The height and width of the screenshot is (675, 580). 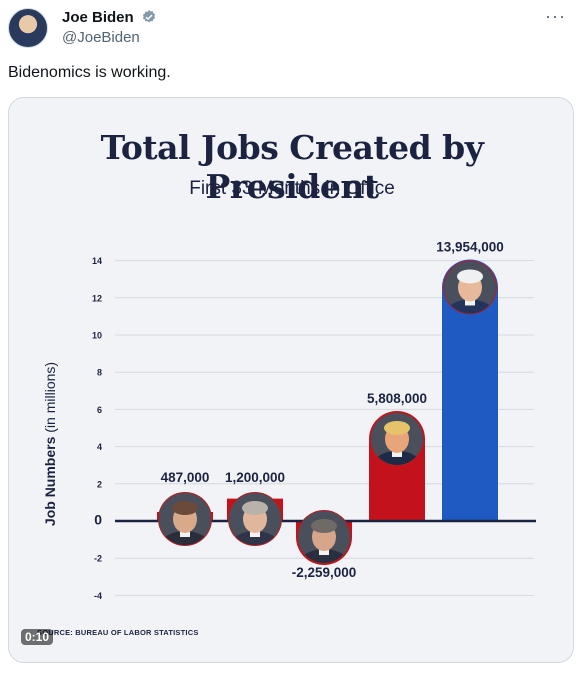 I want to click on y-tick-label: 12, so click(x=97, y=298).